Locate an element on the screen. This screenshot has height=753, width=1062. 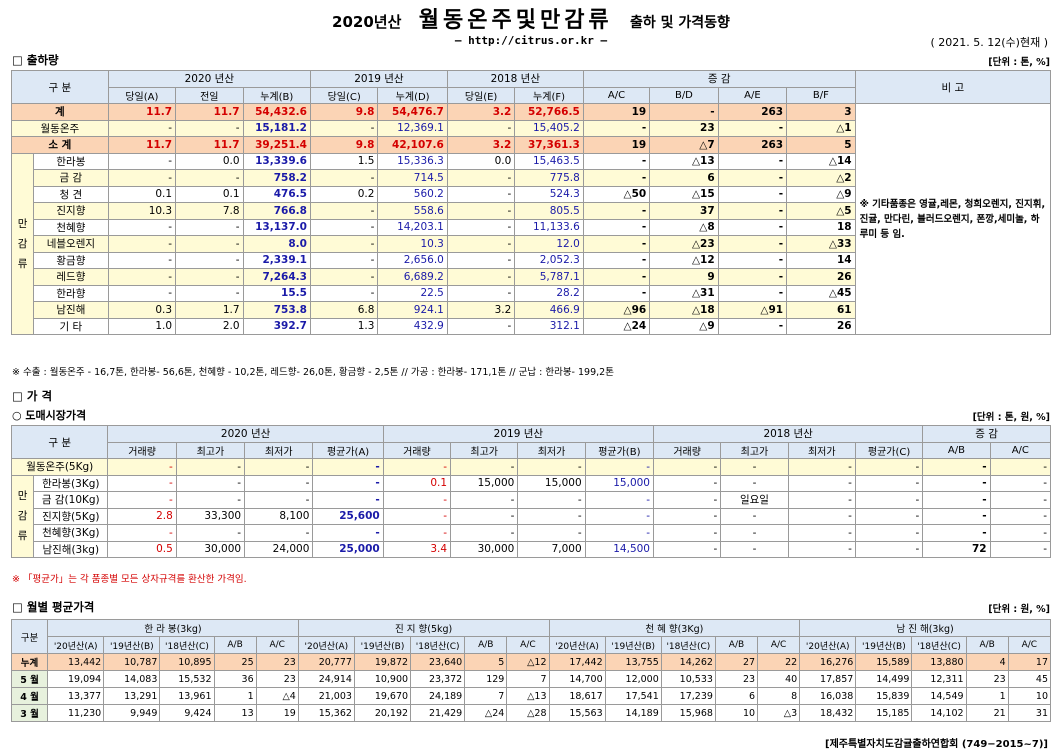
table-cell: 2,339.1 is located at coordinates (276, 260).